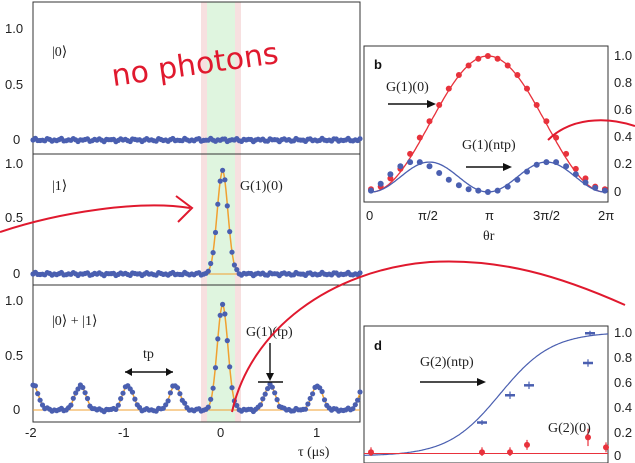 This screenshot has width=635, height=463. Describe the element at coordinates (148, 354) in the screenshot. I see `tp-label: tp` at that location.